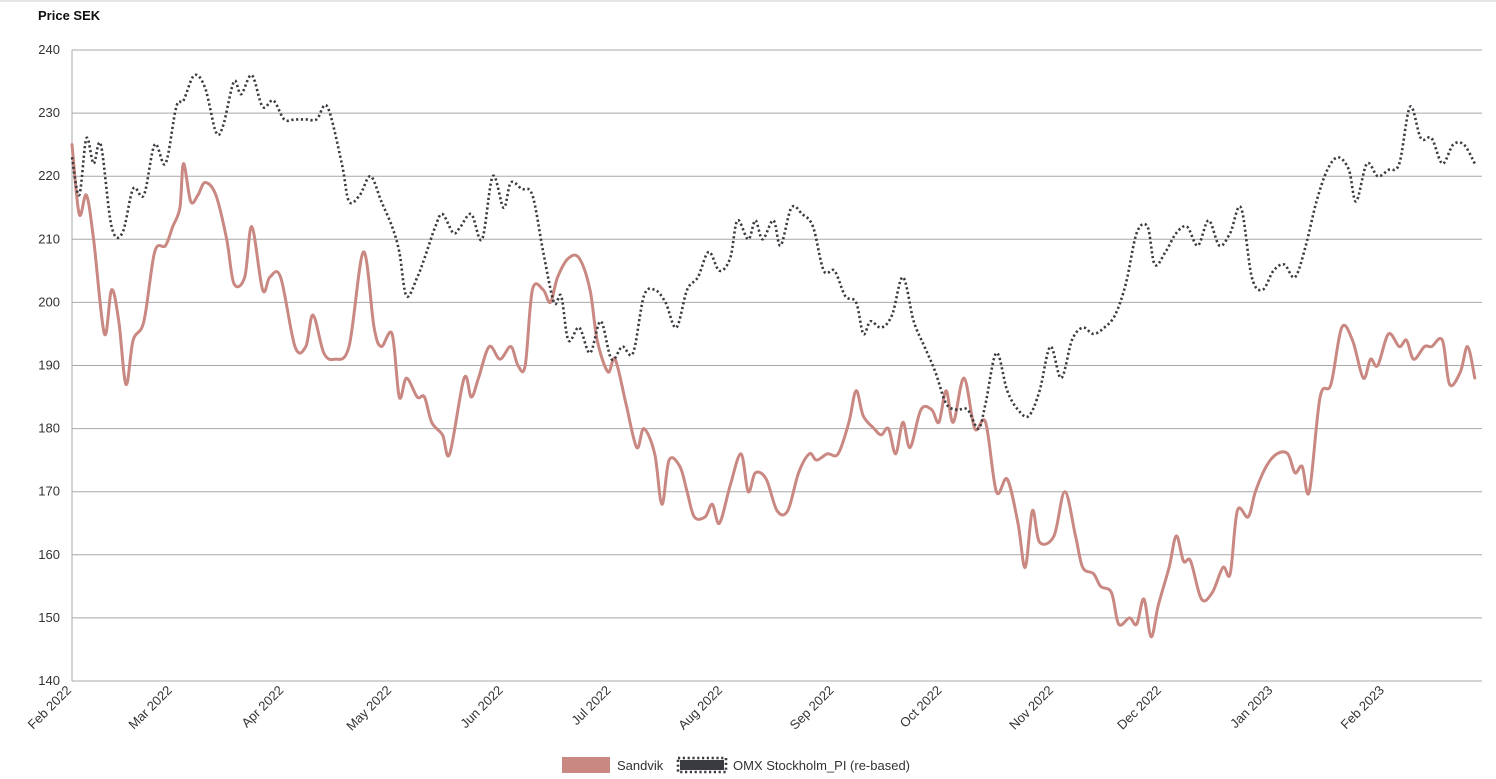 The width and height of the screenshot is (1496, 779). What do you see at coordinates (49, 49) in the screenshot?
I see `y-tick-label: 240` at bounding box center [49, 49].